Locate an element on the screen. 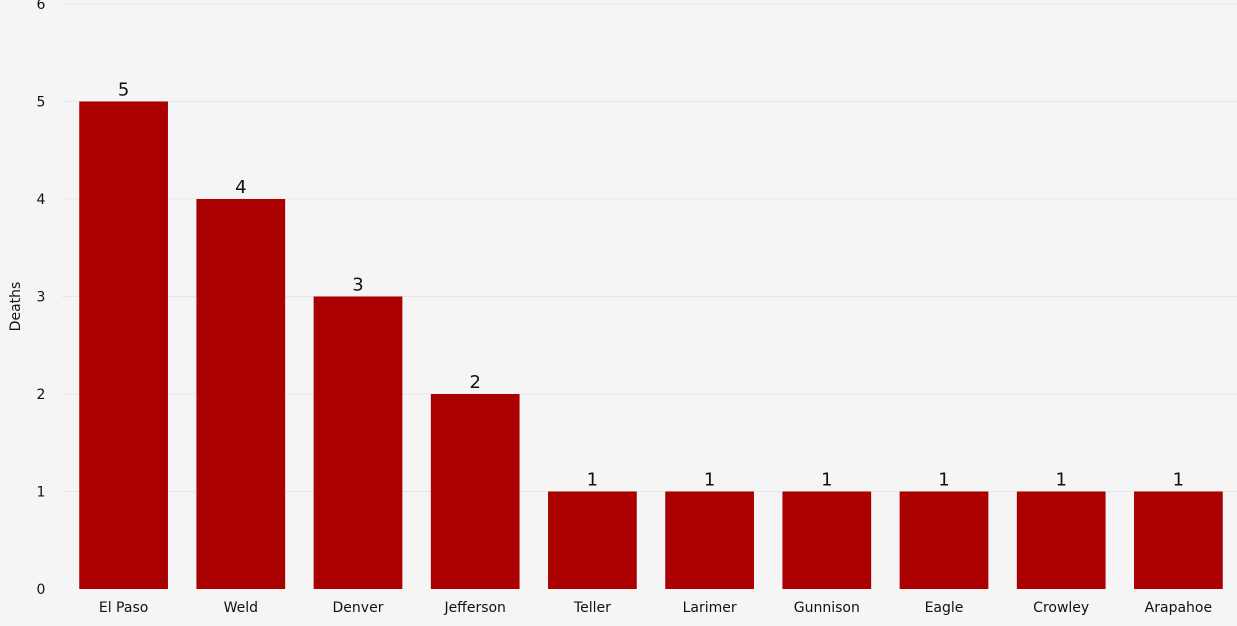  data-label: 2 is located at coordinates (474, 382).